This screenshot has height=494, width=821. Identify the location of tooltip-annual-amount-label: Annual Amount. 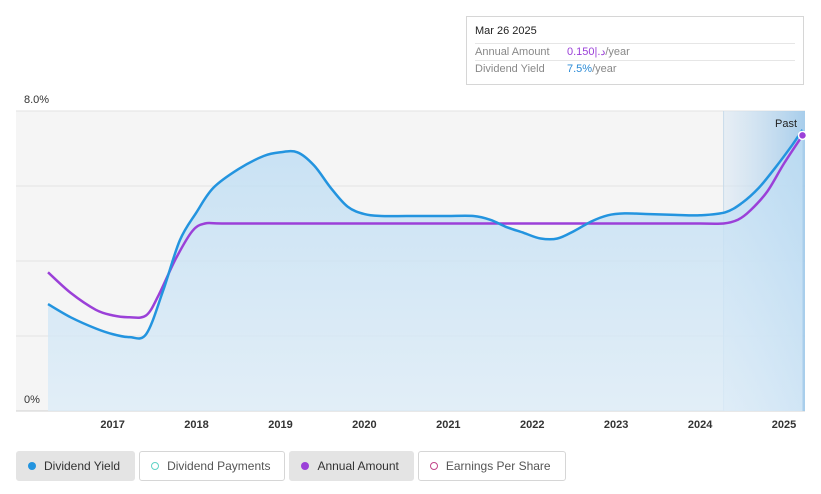
(512, 52).